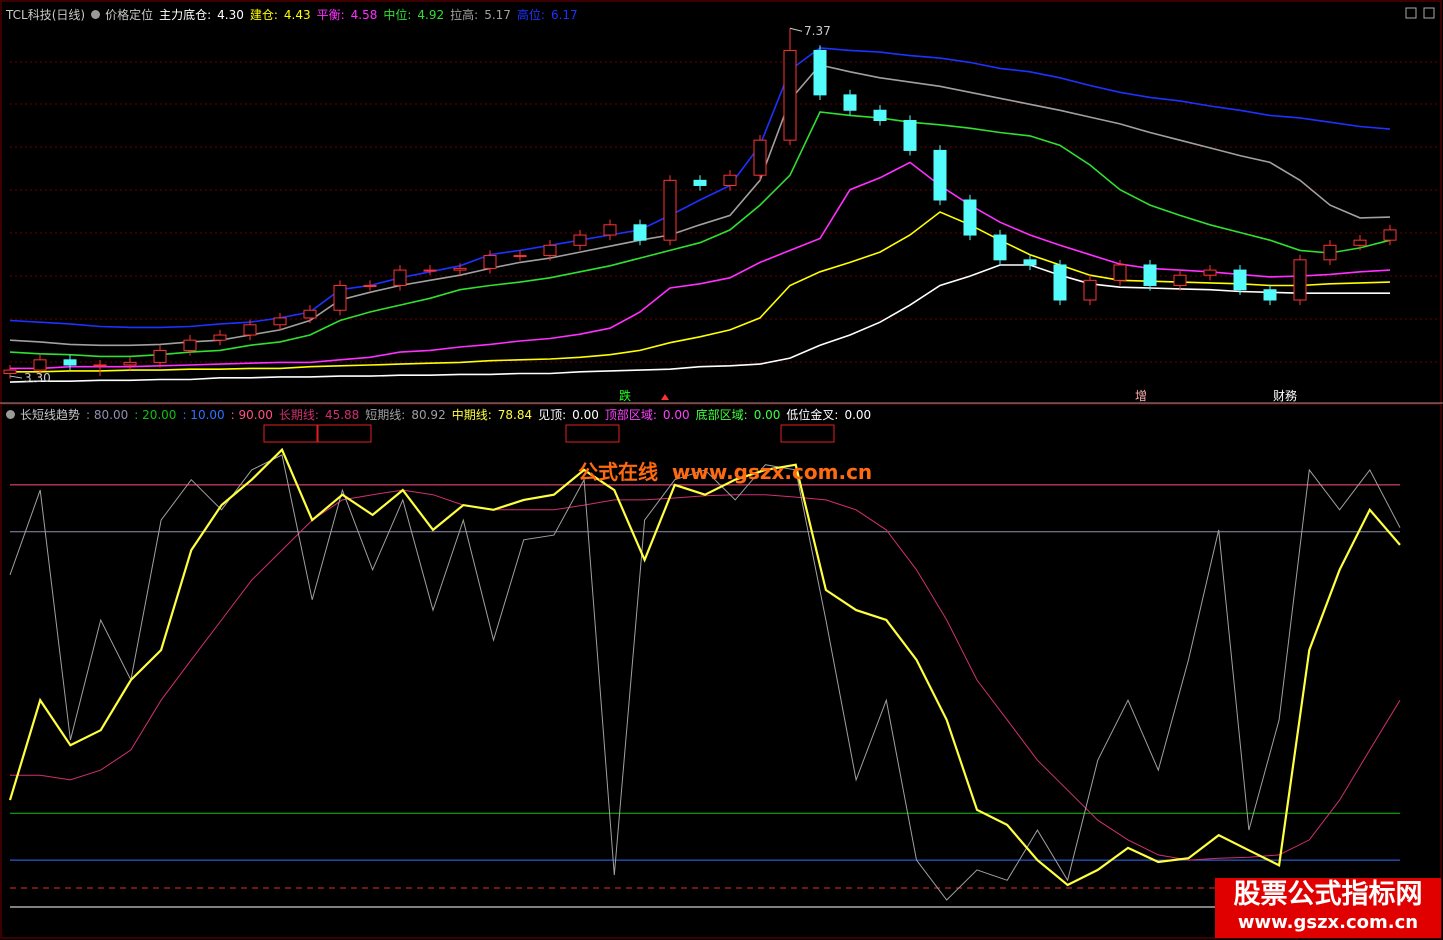  Describe the element at coordinates (428, 414) in the screenshot. I see `legend-value: 80.92` at that location.